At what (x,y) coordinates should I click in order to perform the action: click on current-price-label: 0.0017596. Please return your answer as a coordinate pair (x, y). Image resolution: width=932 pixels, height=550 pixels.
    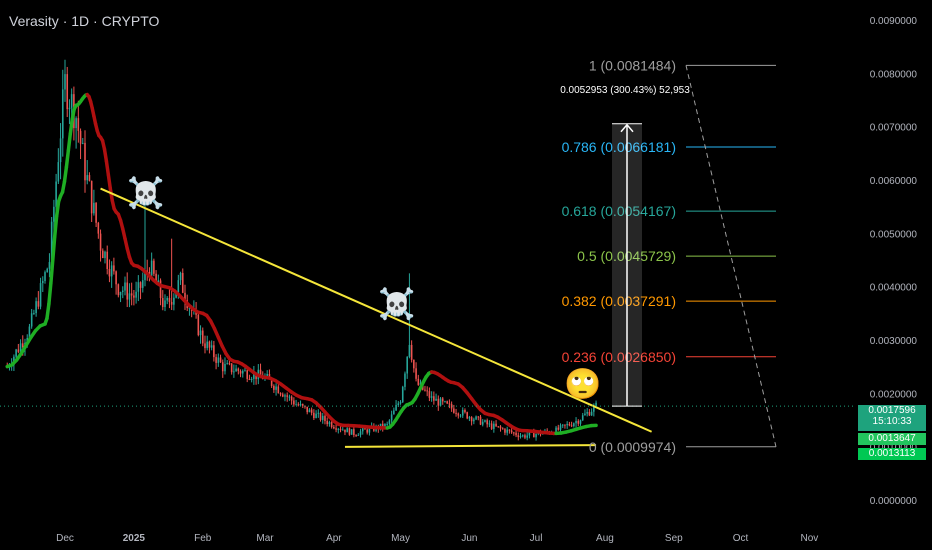
    Looking at the image, I should click on (892, 410).